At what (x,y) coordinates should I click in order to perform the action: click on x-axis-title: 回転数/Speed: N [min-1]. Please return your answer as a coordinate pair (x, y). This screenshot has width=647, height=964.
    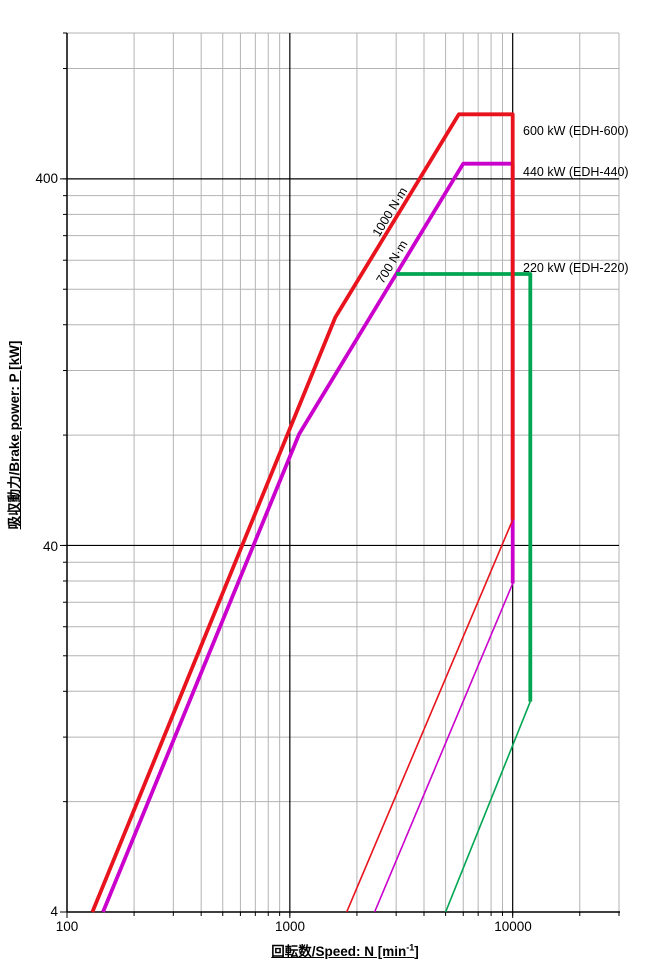
    Looking at the image, I should click on (345, 950).